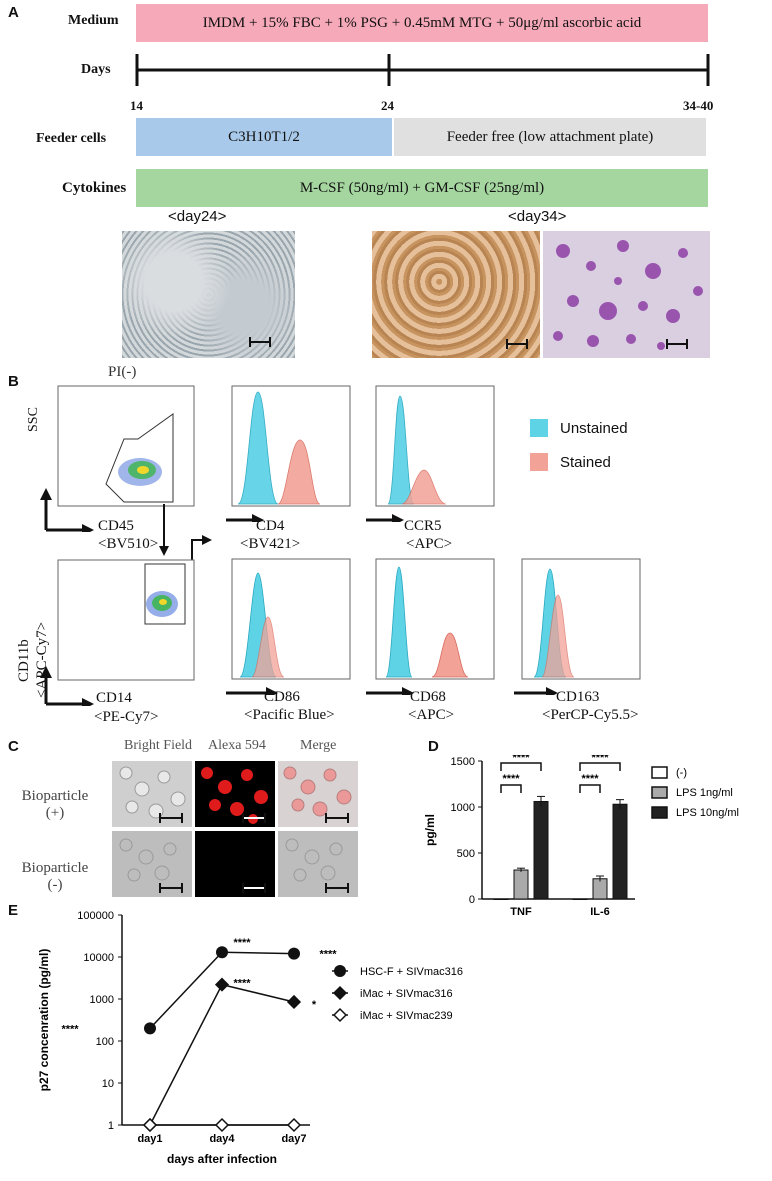  I want to click on marker-cd163: CD163, so click(578, 697).